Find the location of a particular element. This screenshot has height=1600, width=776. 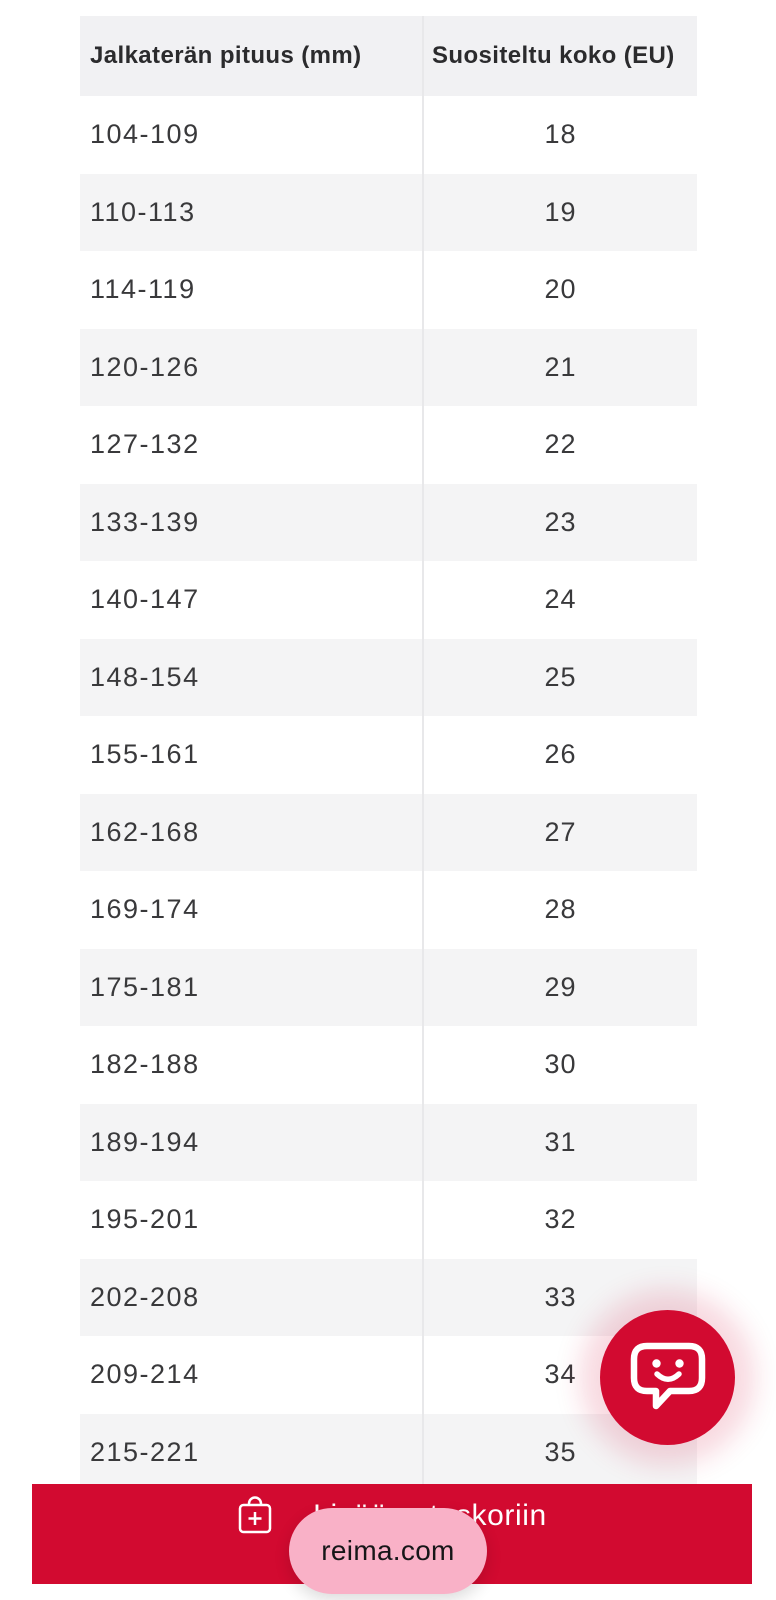

eu-size-cell: 27 is located at coordinates (559, 832).